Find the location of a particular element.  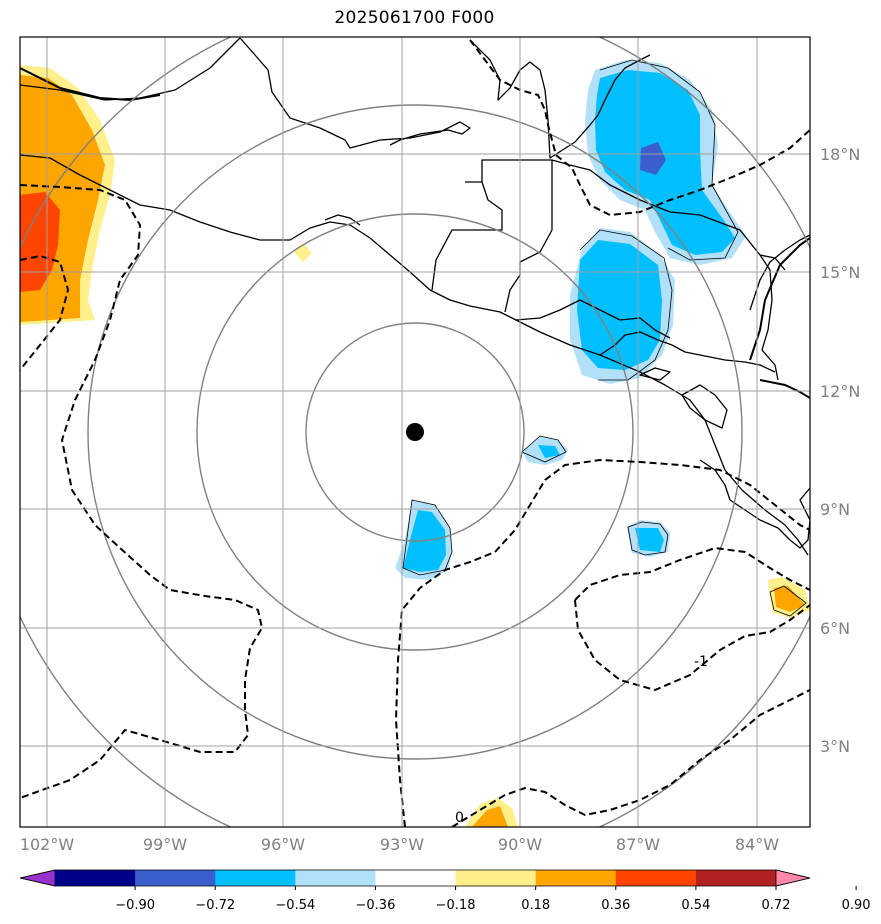

lat-label: 18°N is located at coordinates (840, 154).